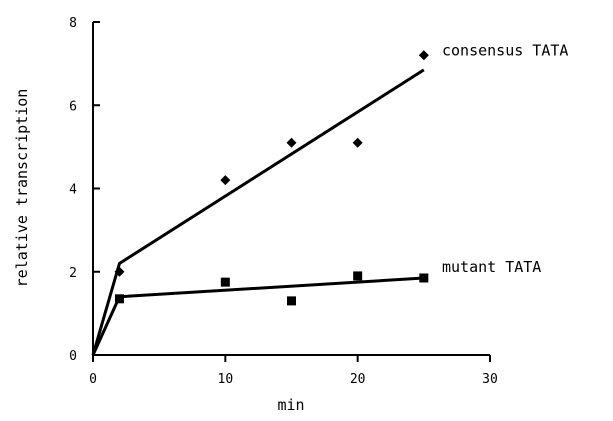 The image size is (613, 421). I want to click on y-tick-label: 6, so click(73, 106).